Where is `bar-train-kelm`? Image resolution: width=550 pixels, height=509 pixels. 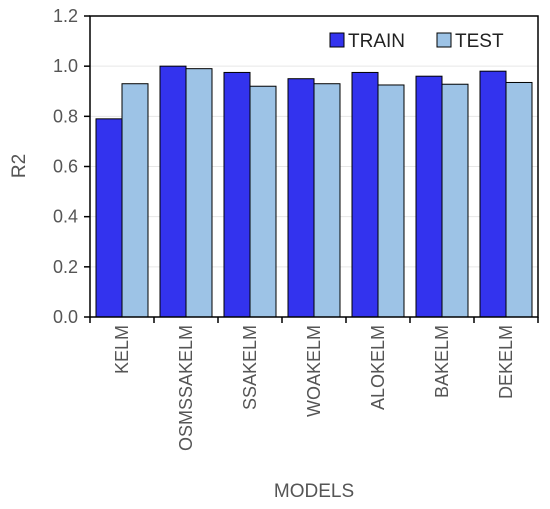
bar-train-kelm is located at coordinates (109, 218).